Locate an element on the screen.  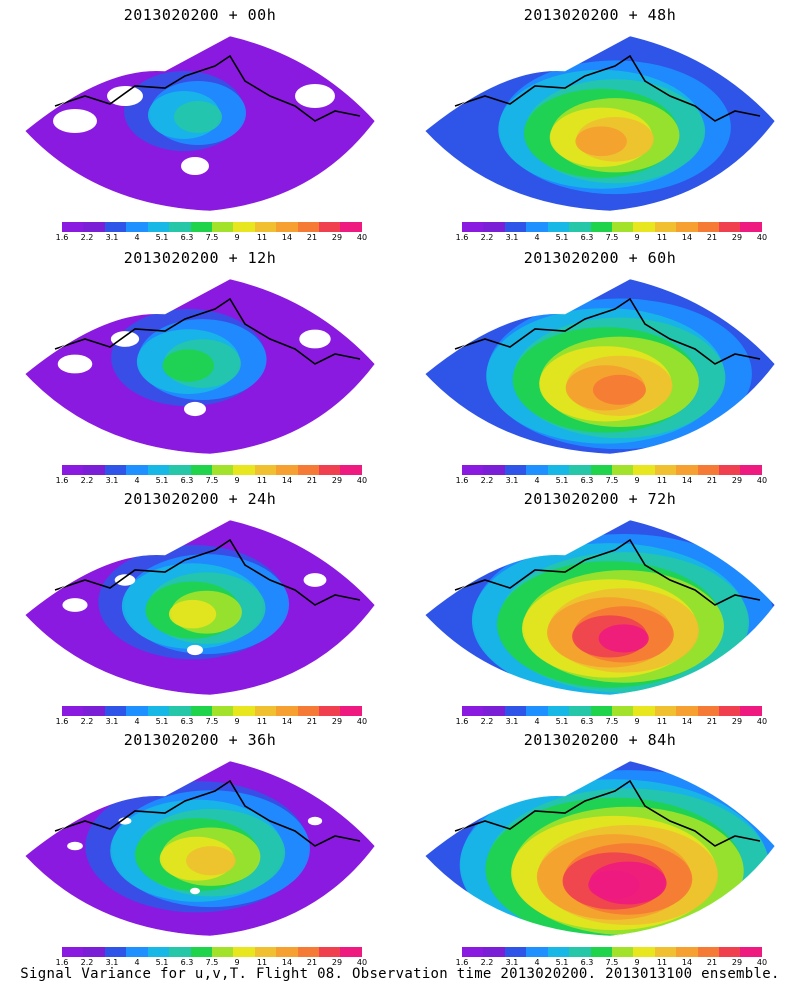
panel-title: 2013020200 + 84h is located at coordinates (600, 740).